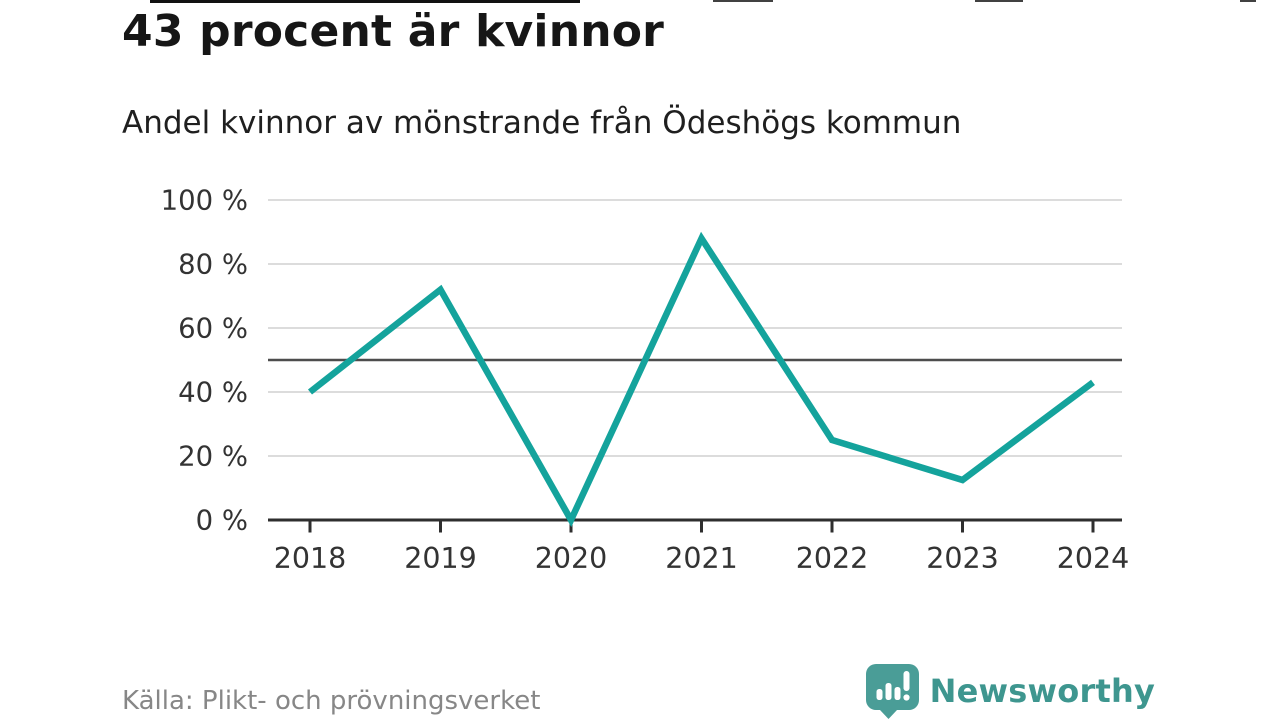 Image resolution: width=1280 pixels, height=720 pixels. Describe the element at coordinates (701, 558) in the screenshot. I see `x-tick-label: 2021` at that location.